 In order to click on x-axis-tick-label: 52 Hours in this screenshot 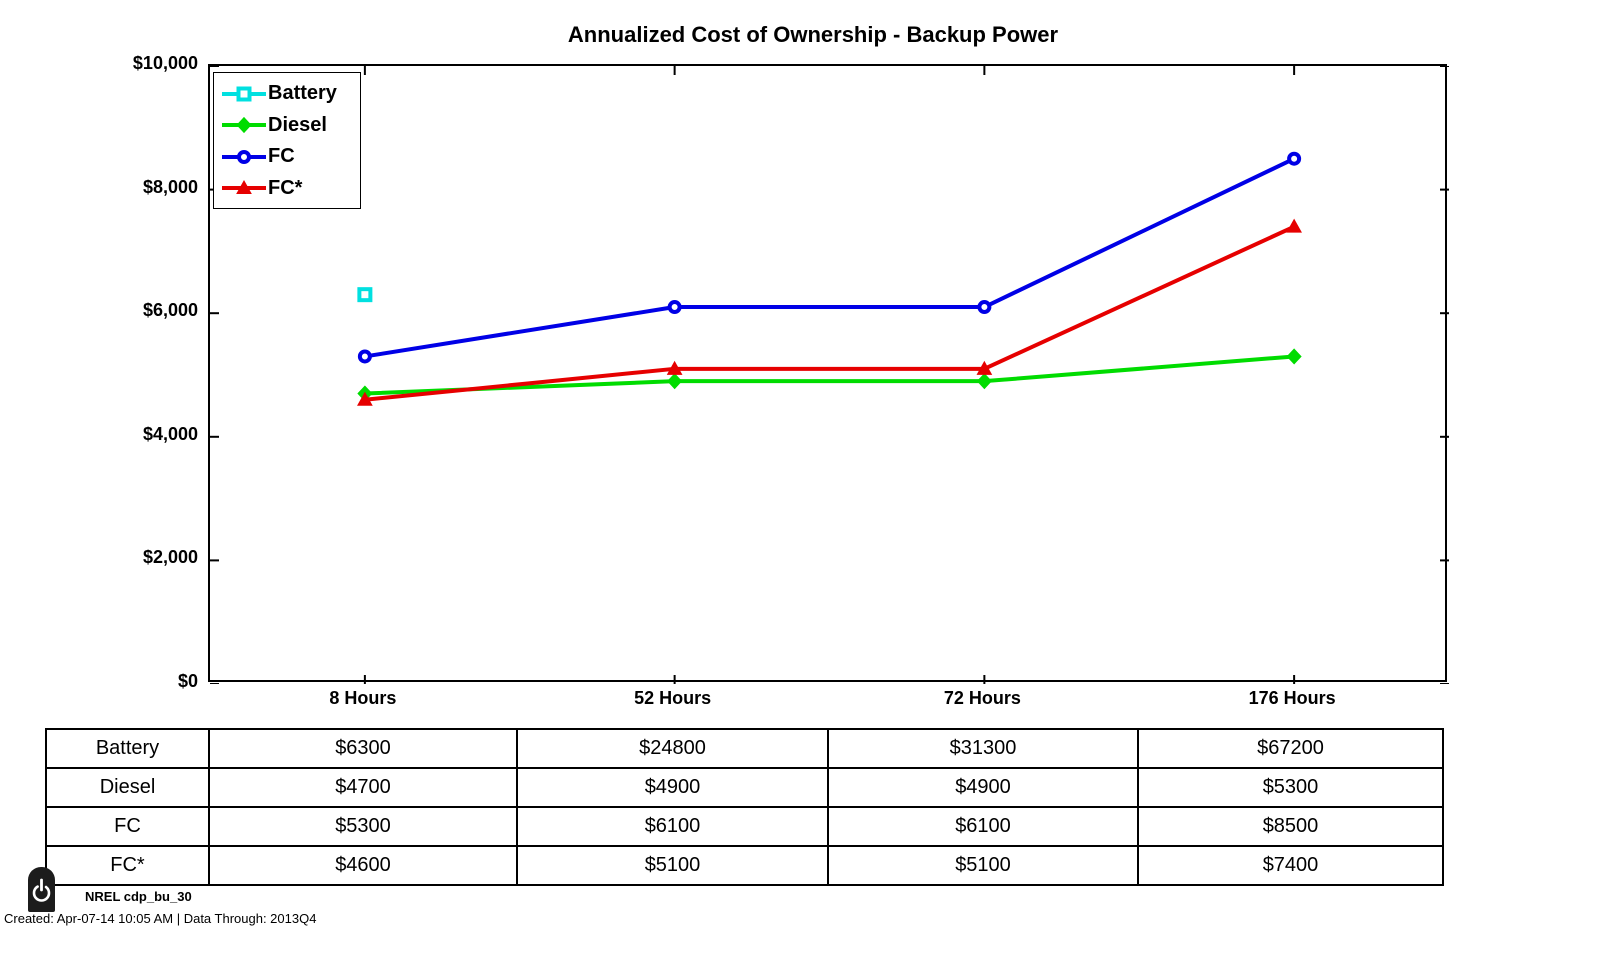, I will do `click(673, 698)`.